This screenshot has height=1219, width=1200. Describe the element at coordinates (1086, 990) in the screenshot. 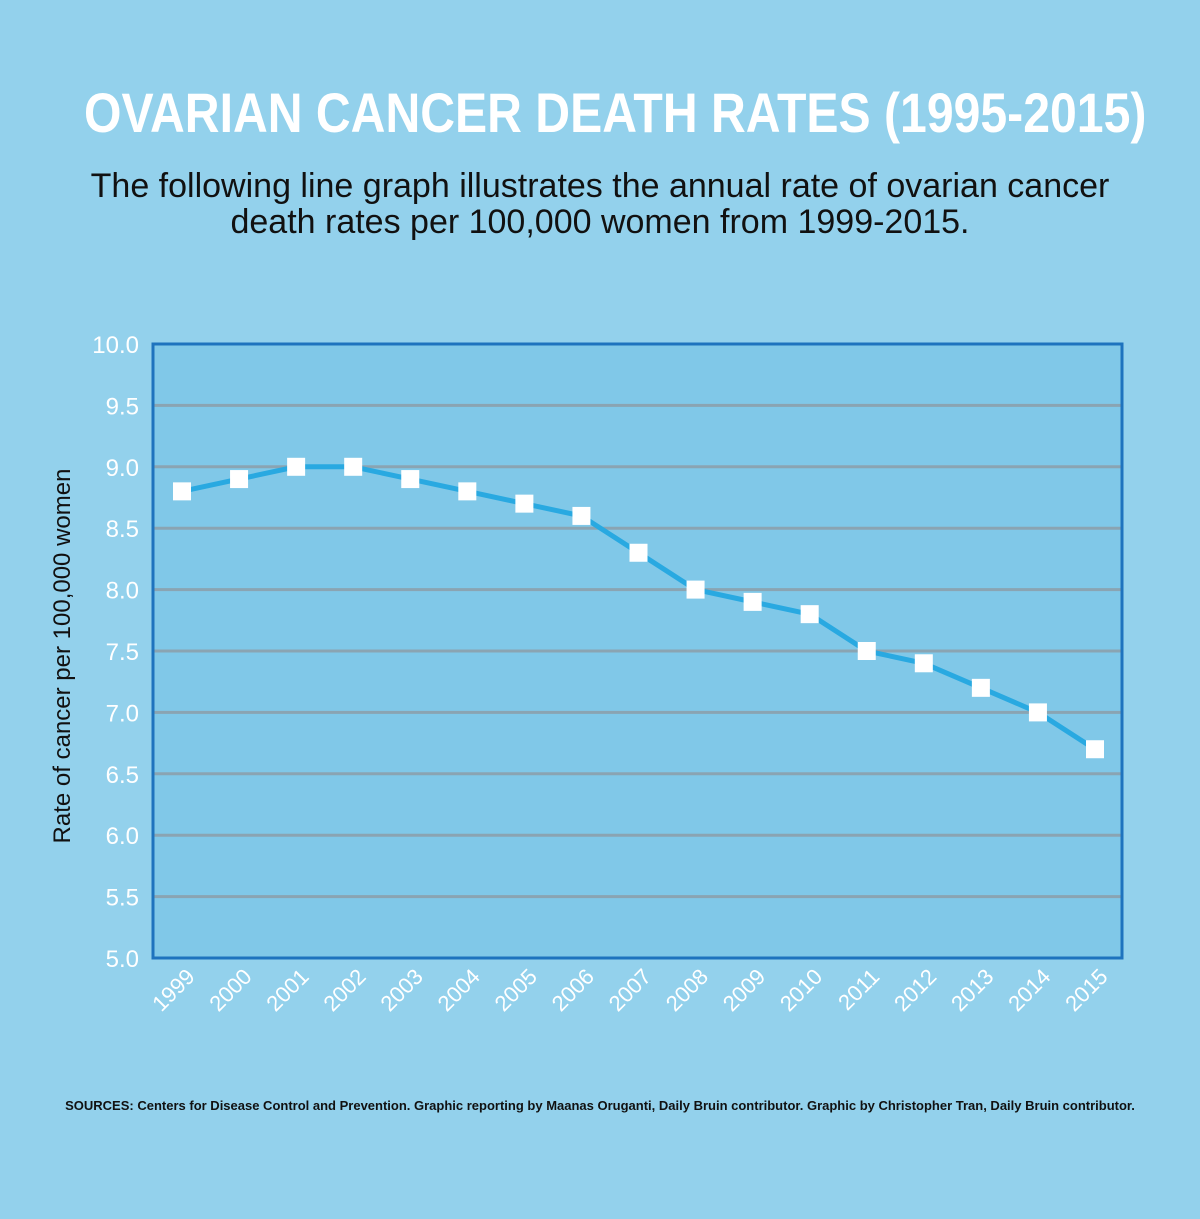

I see `x-tick-label: 2015` at that location.